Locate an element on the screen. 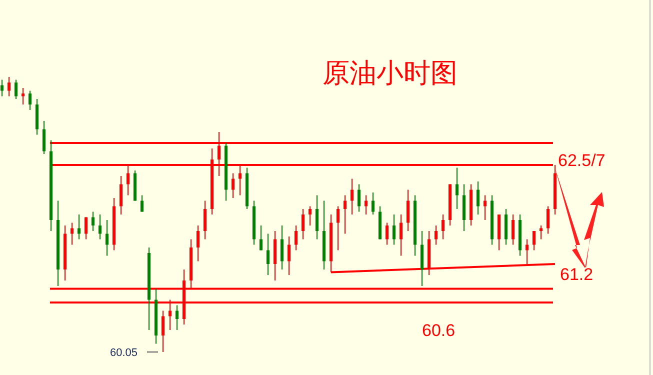 The width and height of the screenshot is (653, 375). text: 61.2 is located at coordinates (577, 274).